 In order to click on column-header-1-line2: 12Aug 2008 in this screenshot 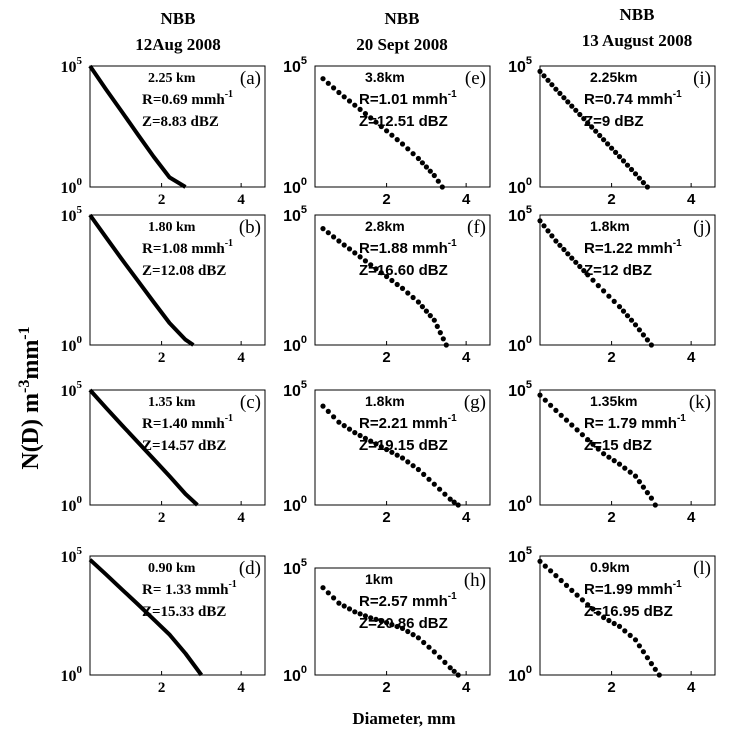, I will do `click(177, 44)`.